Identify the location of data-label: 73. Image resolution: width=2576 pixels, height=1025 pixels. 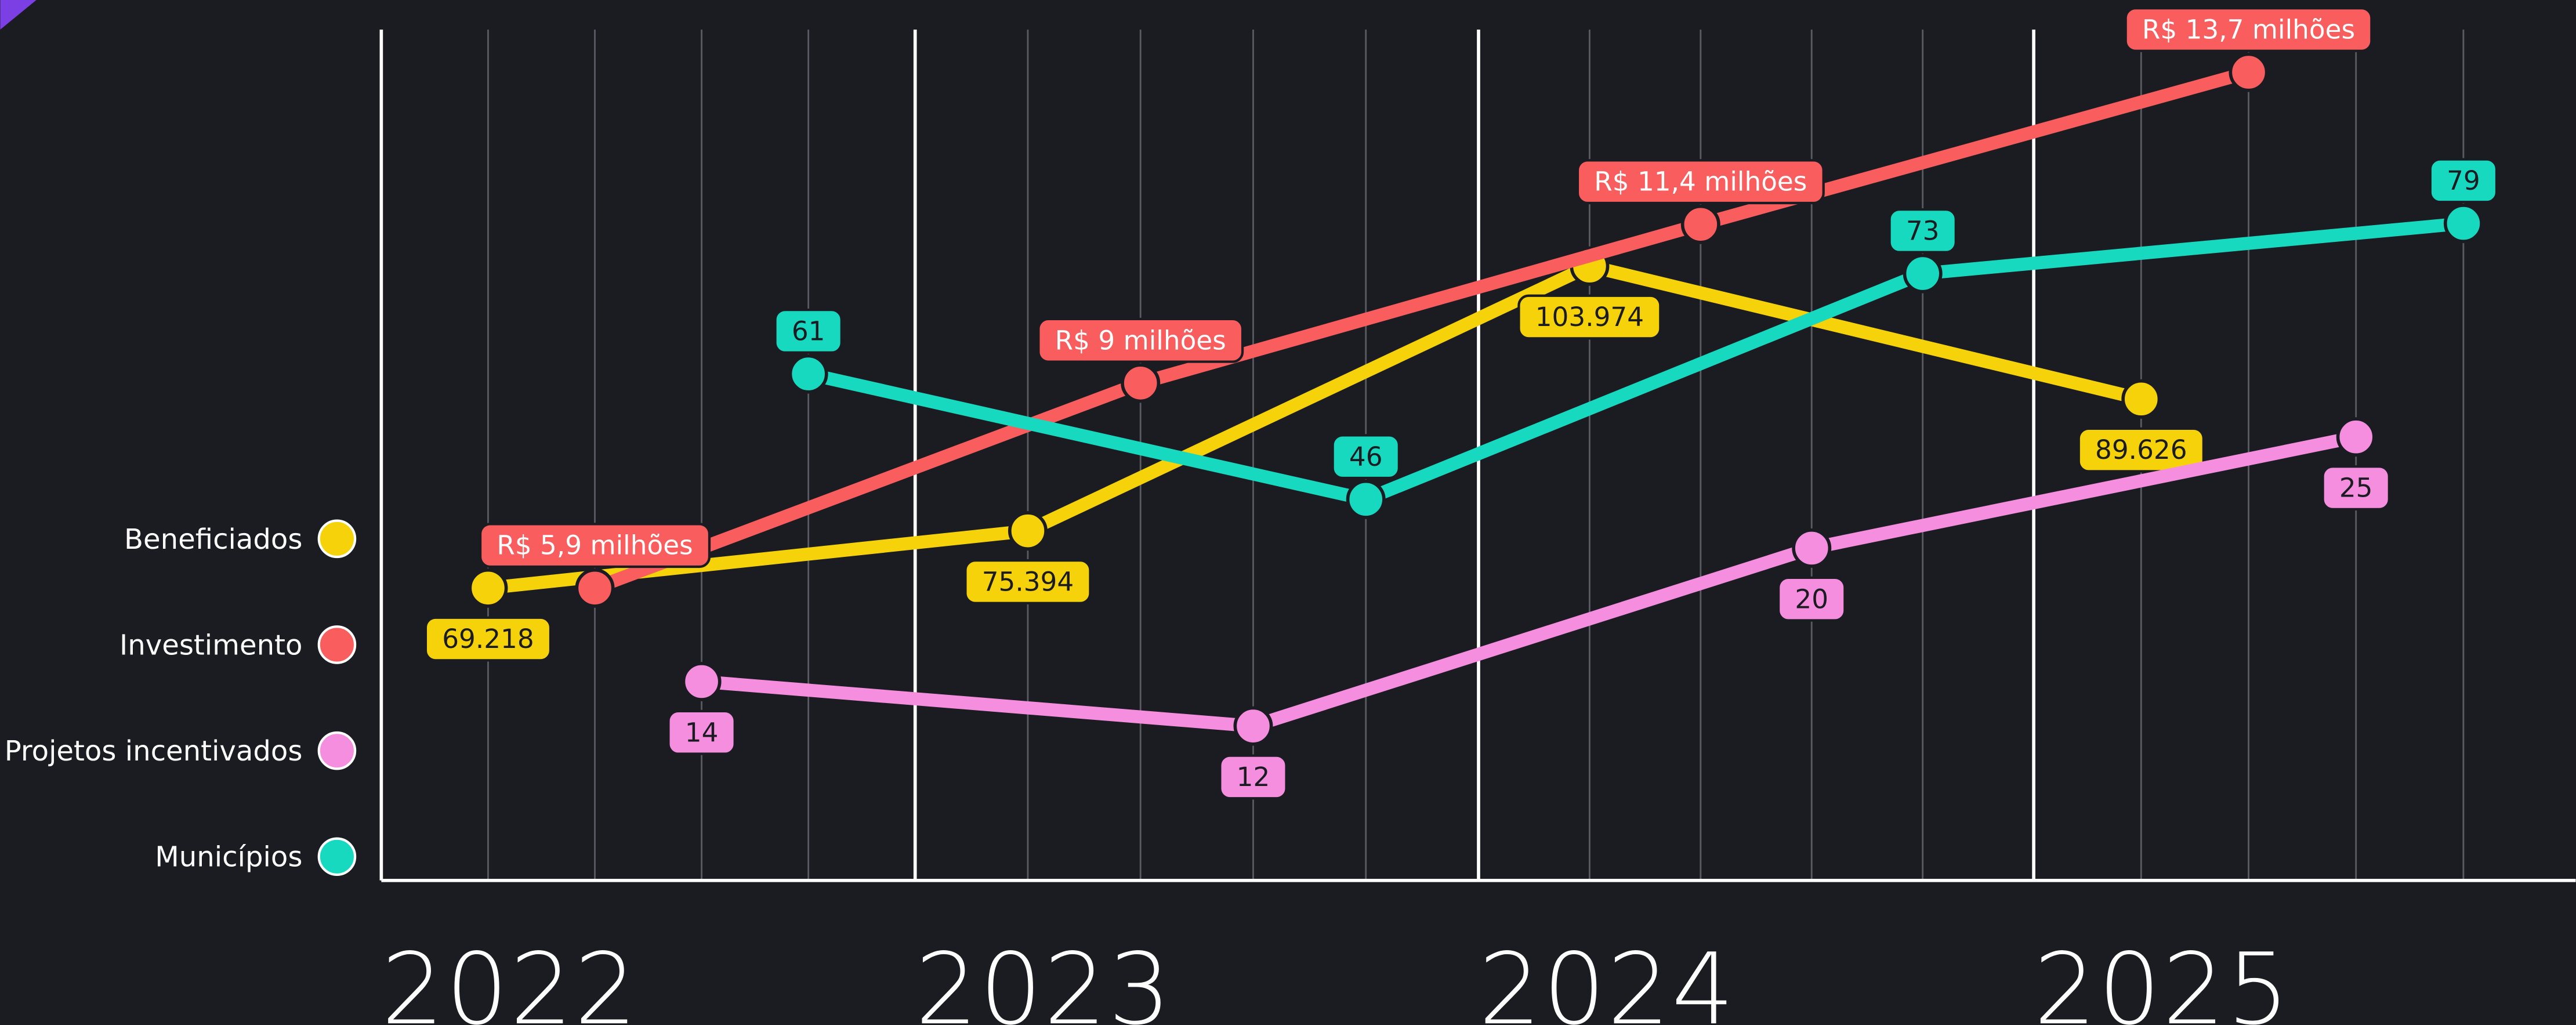
(1923, 231).